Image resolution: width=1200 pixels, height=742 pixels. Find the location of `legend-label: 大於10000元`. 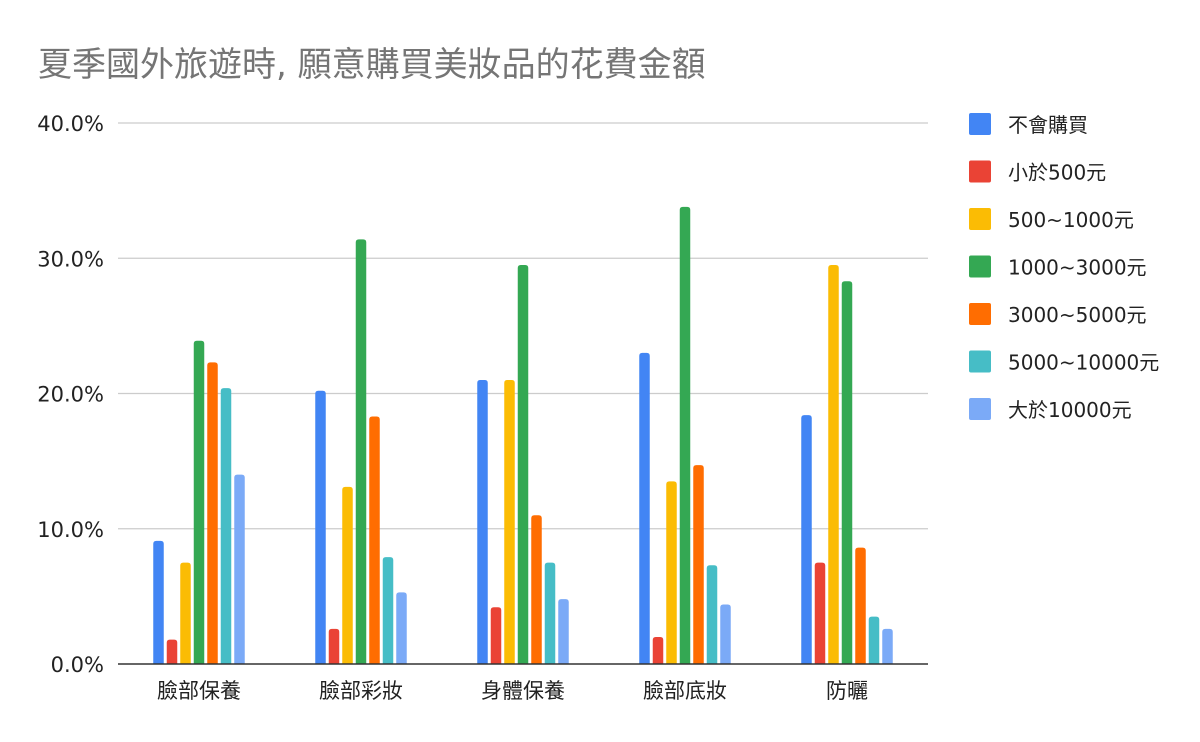

legend-label: 大於10000元 is located at coordinates (1070, 410).